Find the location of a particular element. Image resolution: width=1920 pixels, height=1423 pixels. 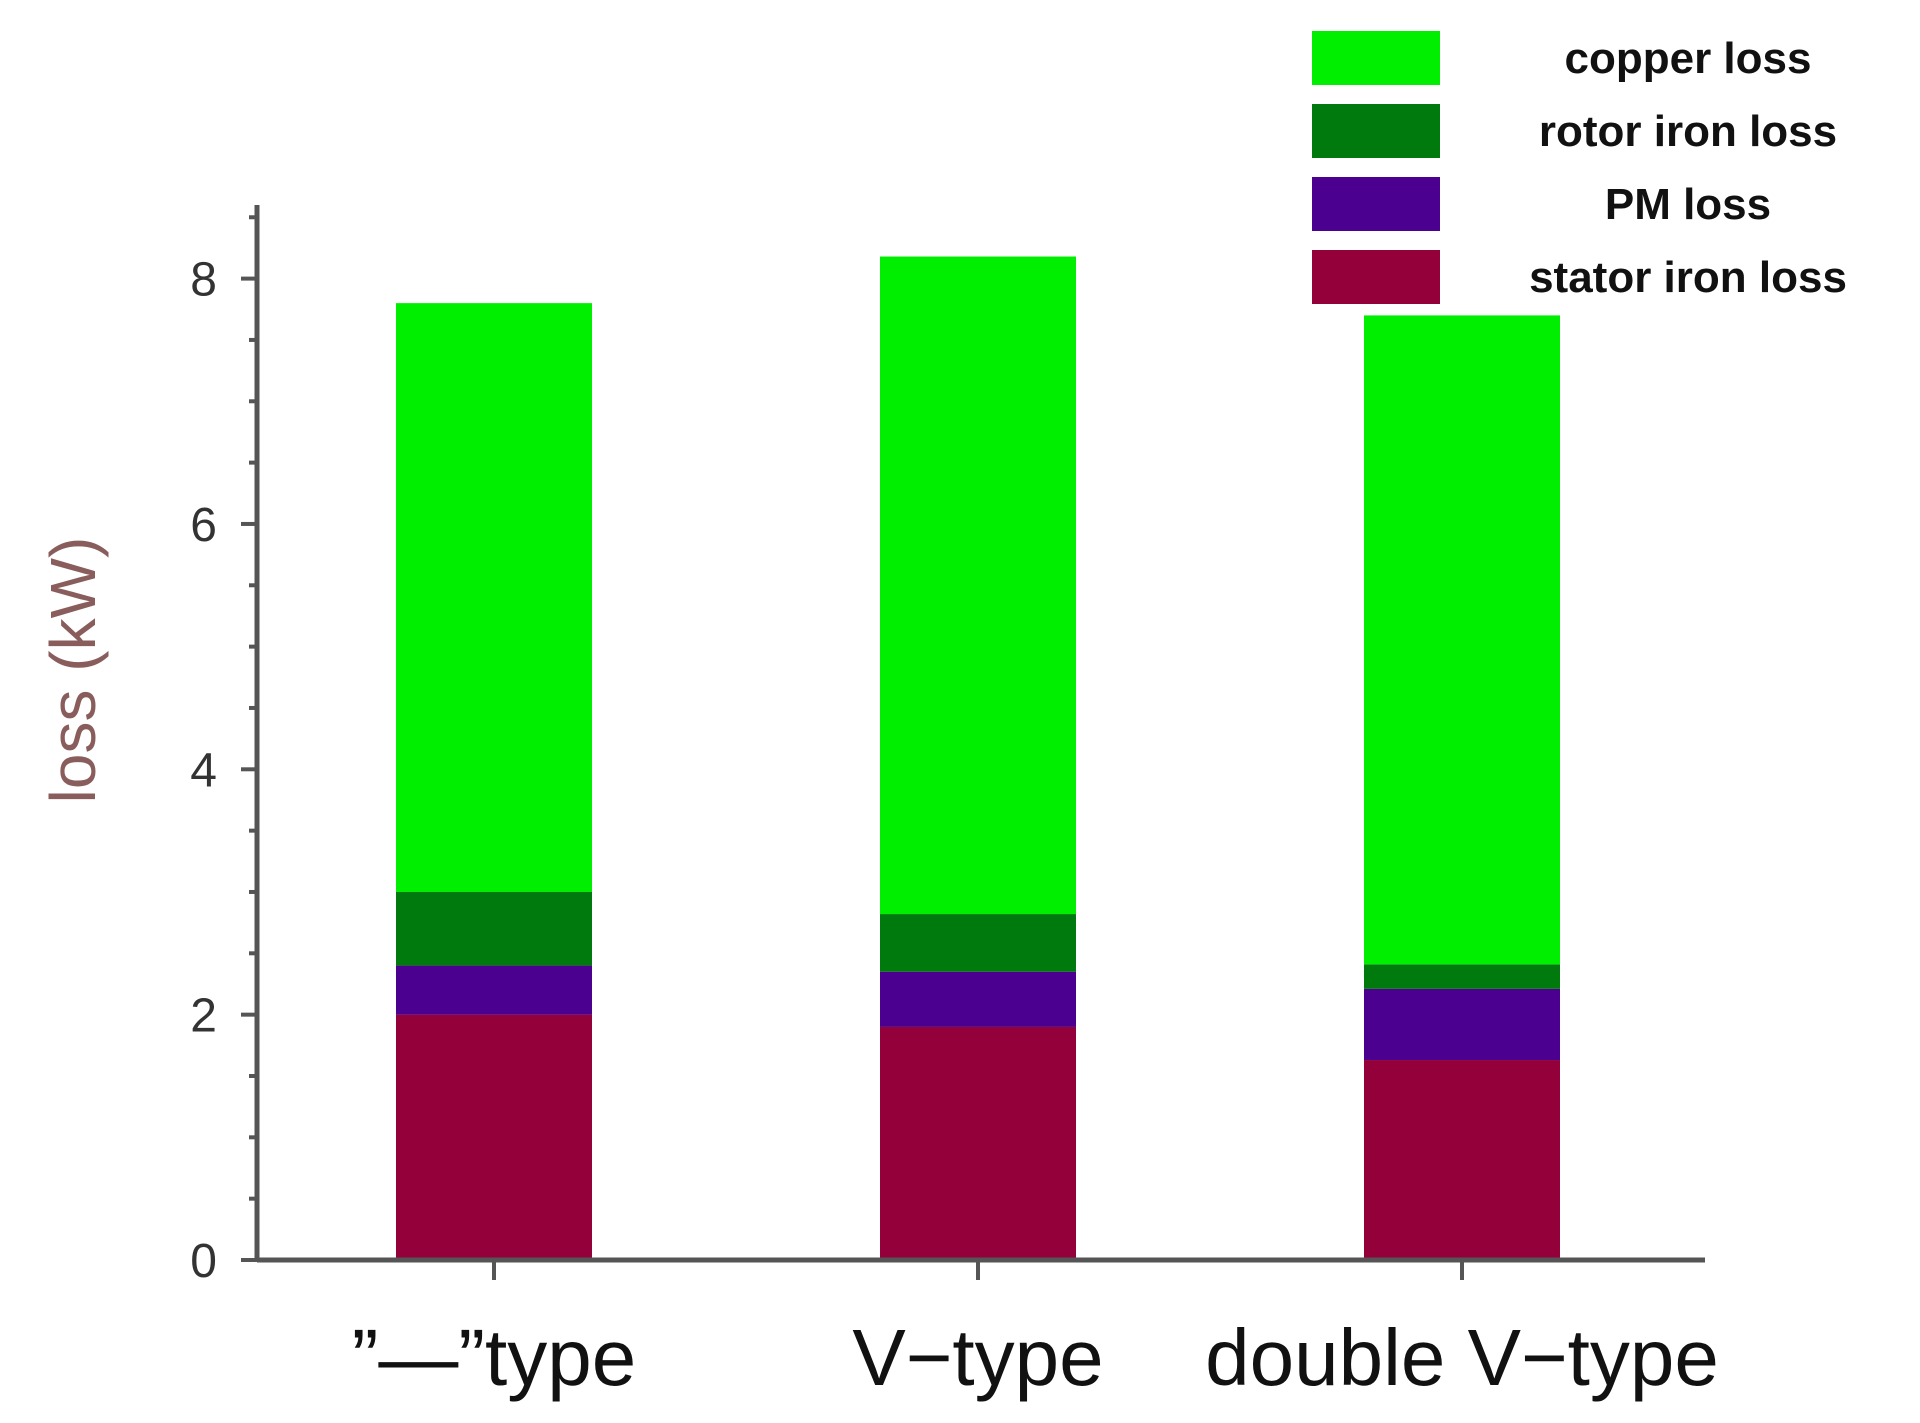

y-axis-title: loss (kW) is located at coordinates (73, 670).